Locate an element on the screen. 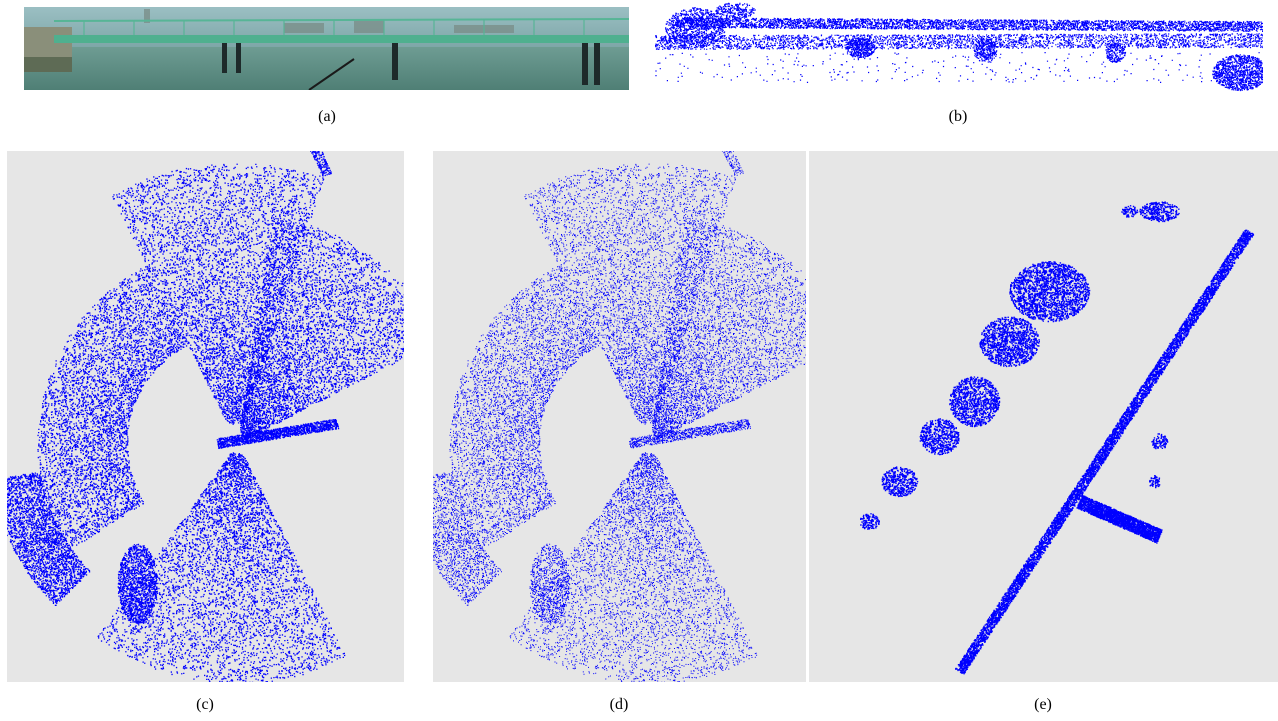 The width and height of the screenshot is (1278, 721). caption-e: (e) is located at coordinates (1043, 705).